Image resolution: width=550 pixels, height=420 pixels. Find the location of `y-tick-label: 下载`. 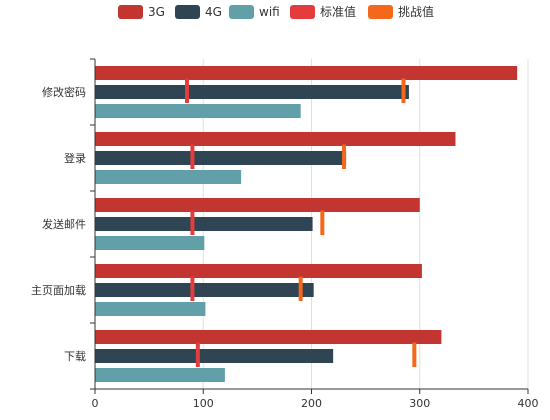

y-tick-label: 下载 is located at coordinates (75, 356).